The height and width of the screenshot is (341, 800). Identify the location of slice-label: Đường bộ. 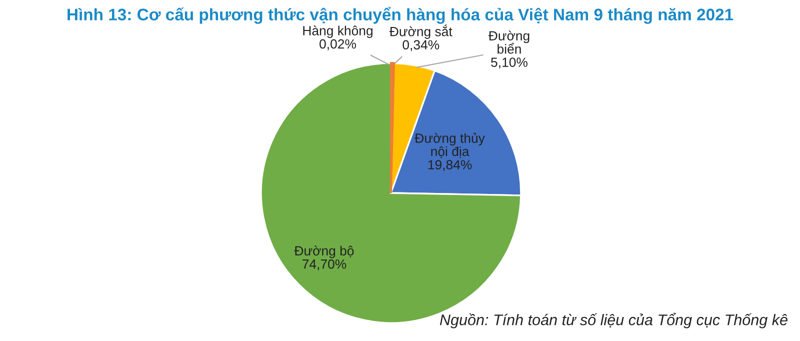
(324, 252).